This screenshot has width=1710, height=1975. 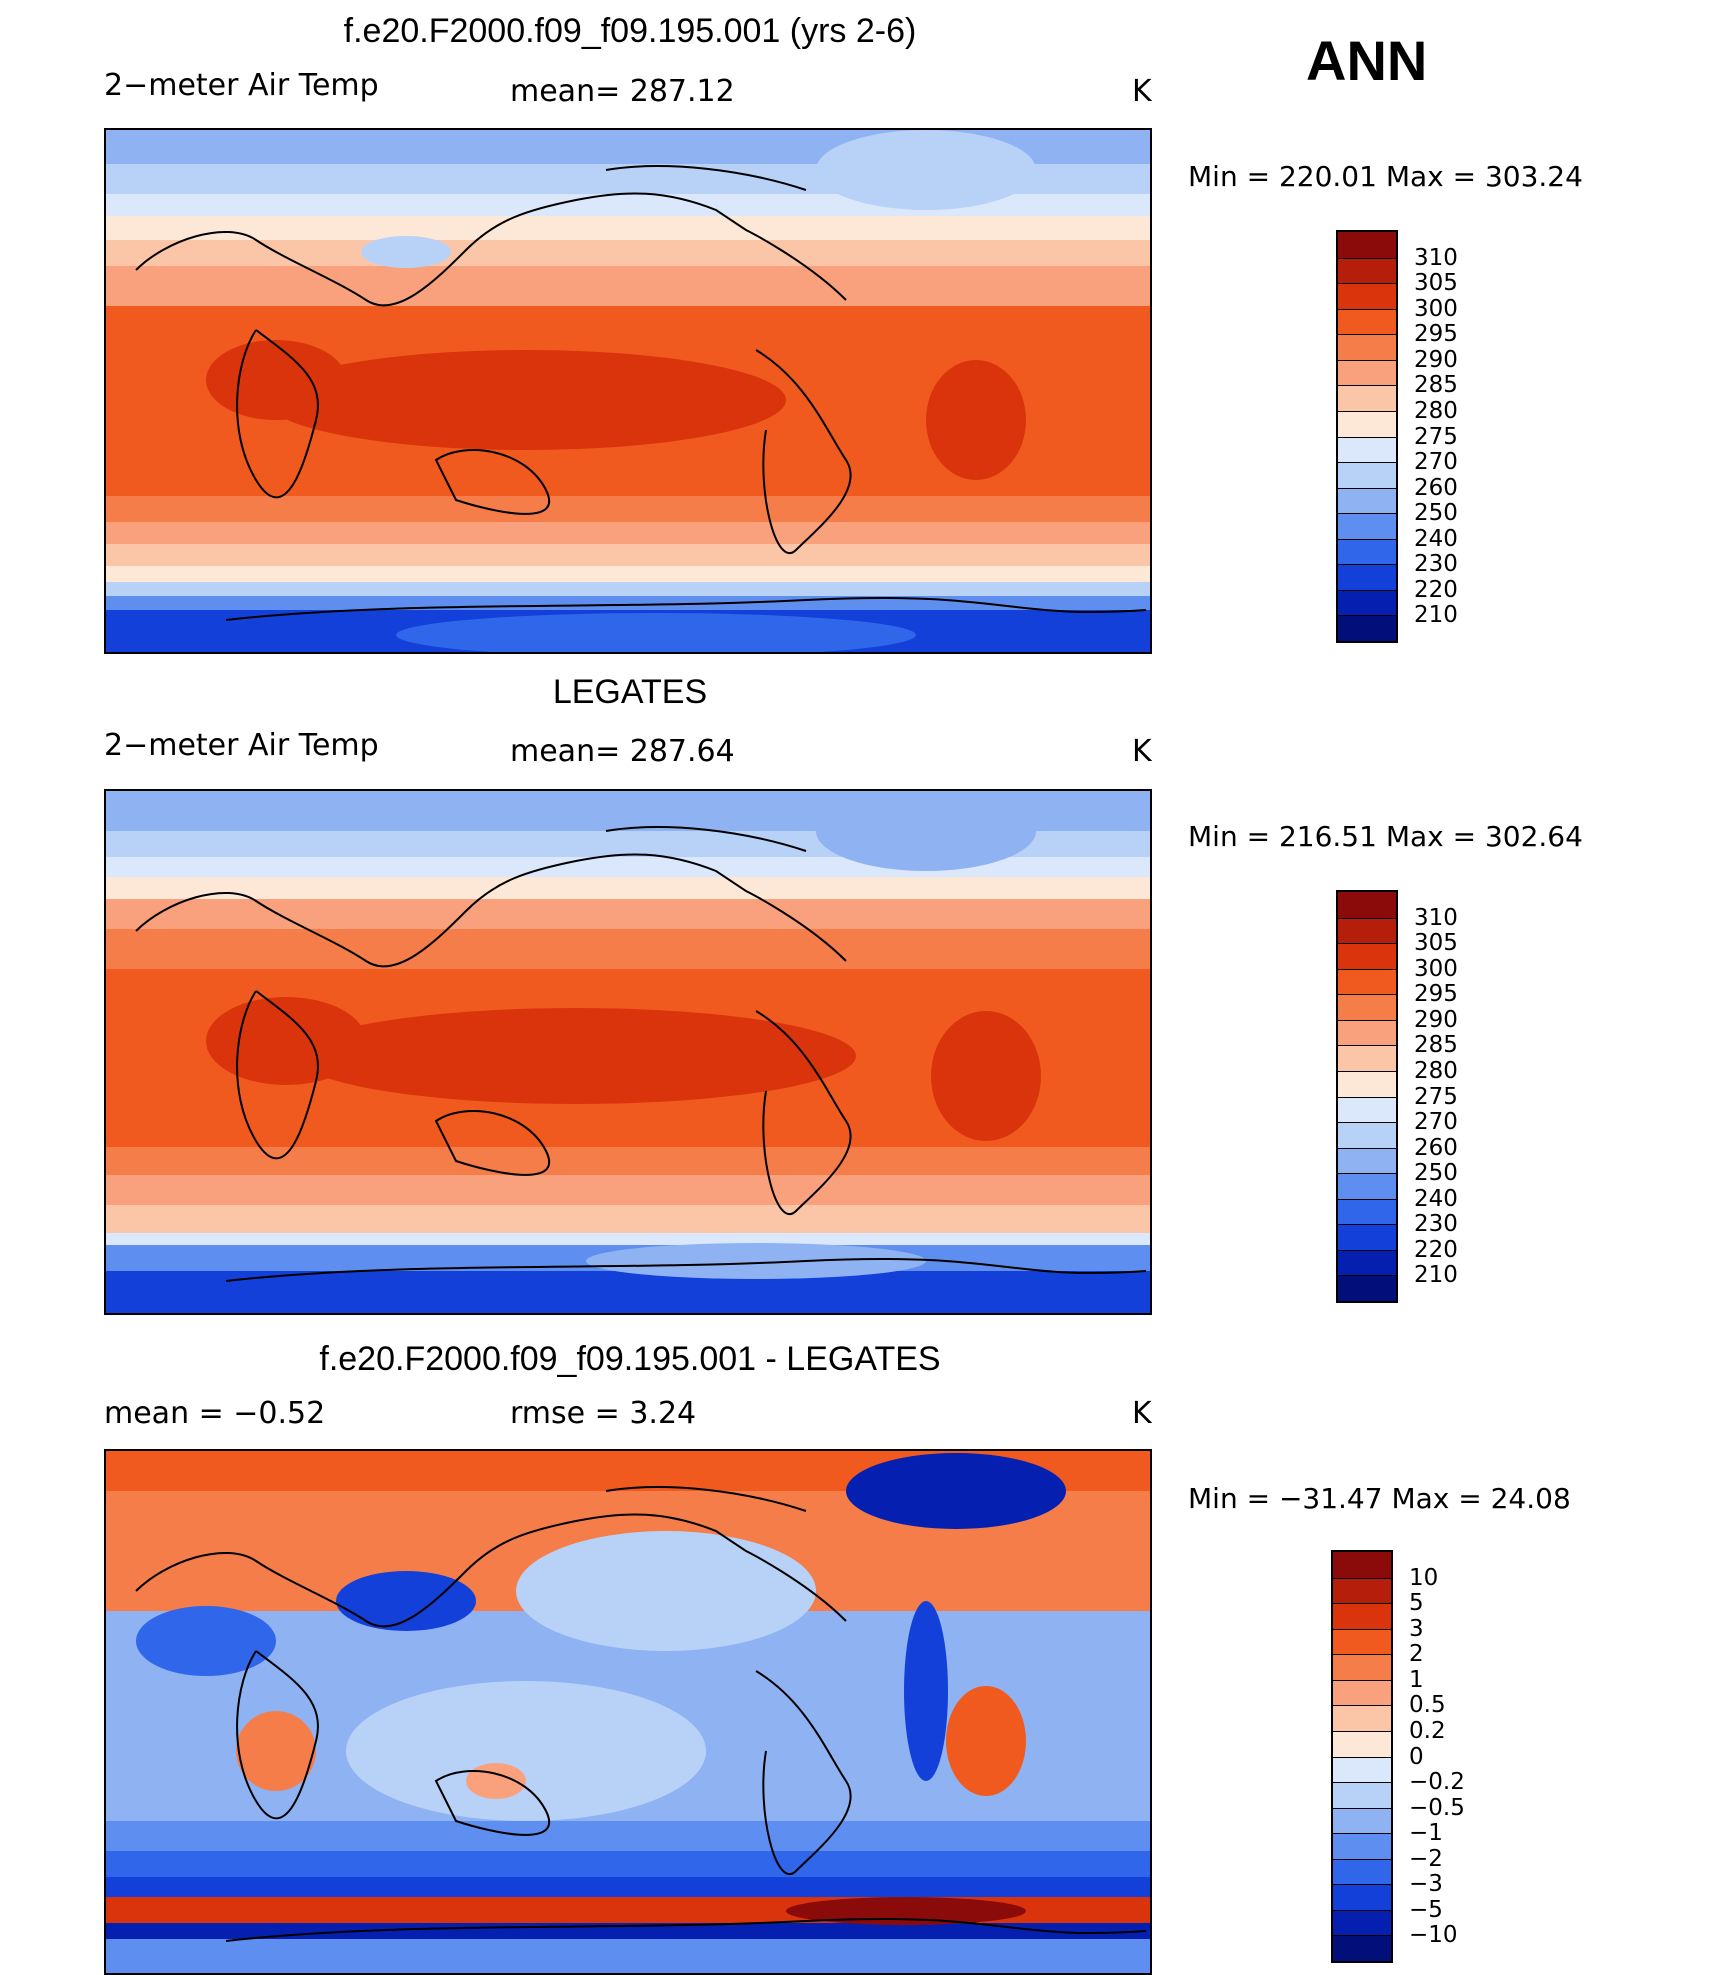 I want to click on colorbar-tick-label: −10, so click(x=1433, y=1935).